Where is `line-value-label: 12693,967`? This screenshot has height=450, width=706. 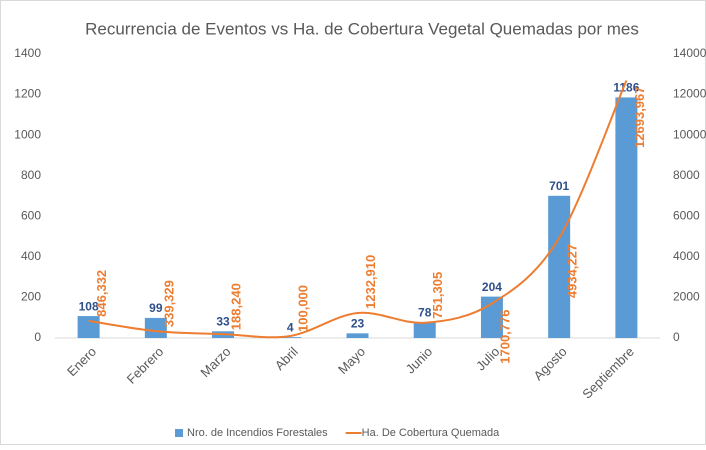
line-value-label: 12693,967 is located at coordinates (639, 116).